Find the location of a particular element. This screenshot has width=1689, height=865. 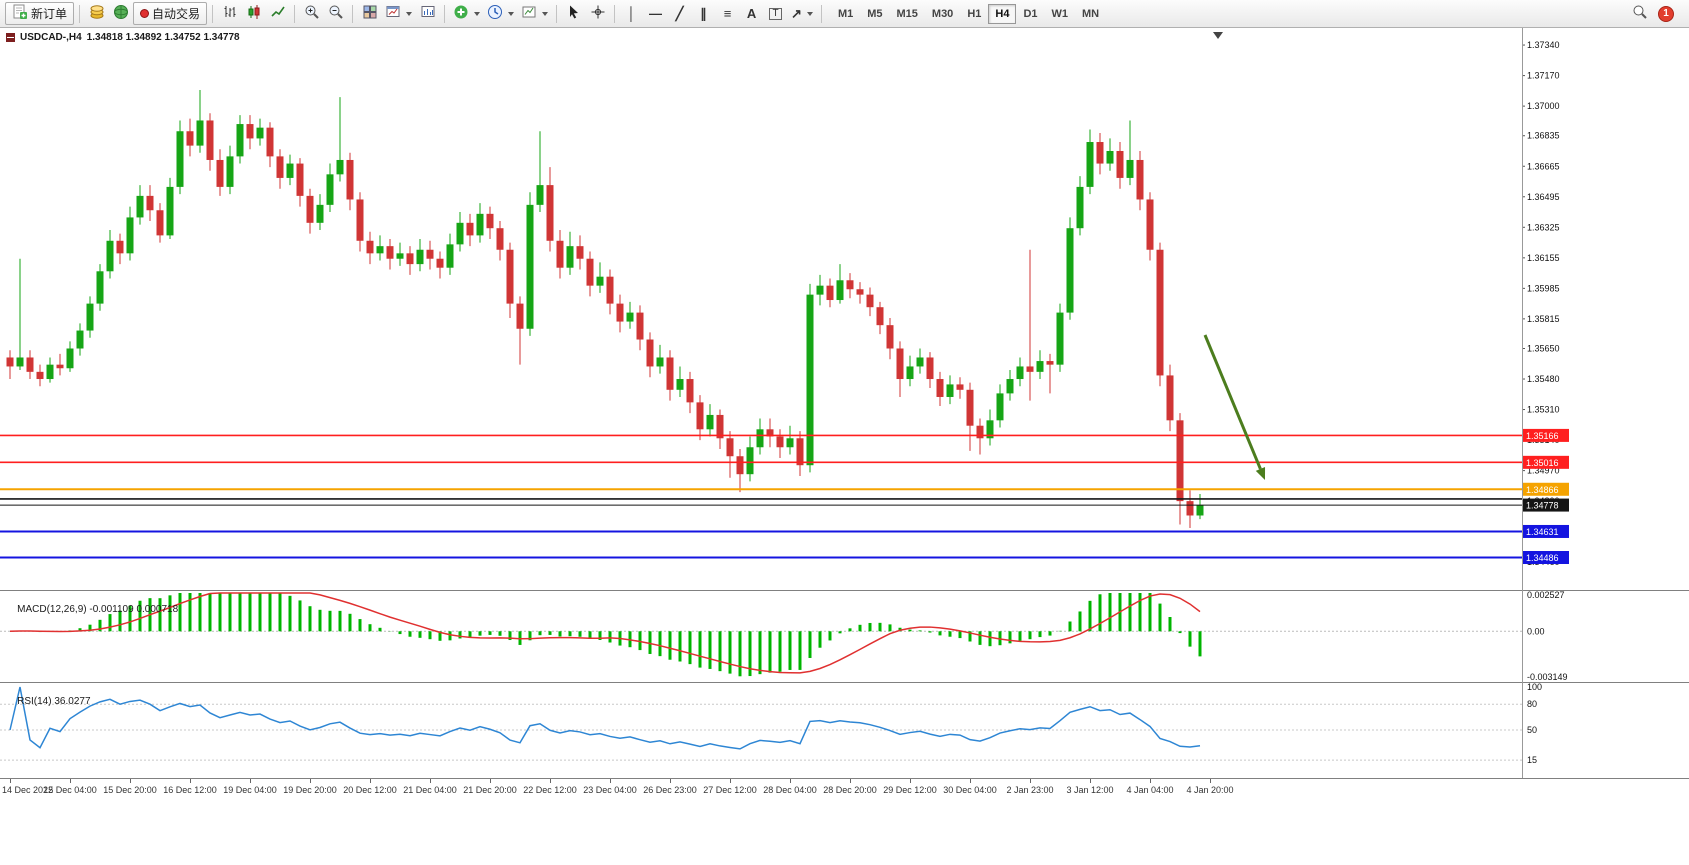

timeframe-button-m1: M1 is located at coordinates (845, 13).